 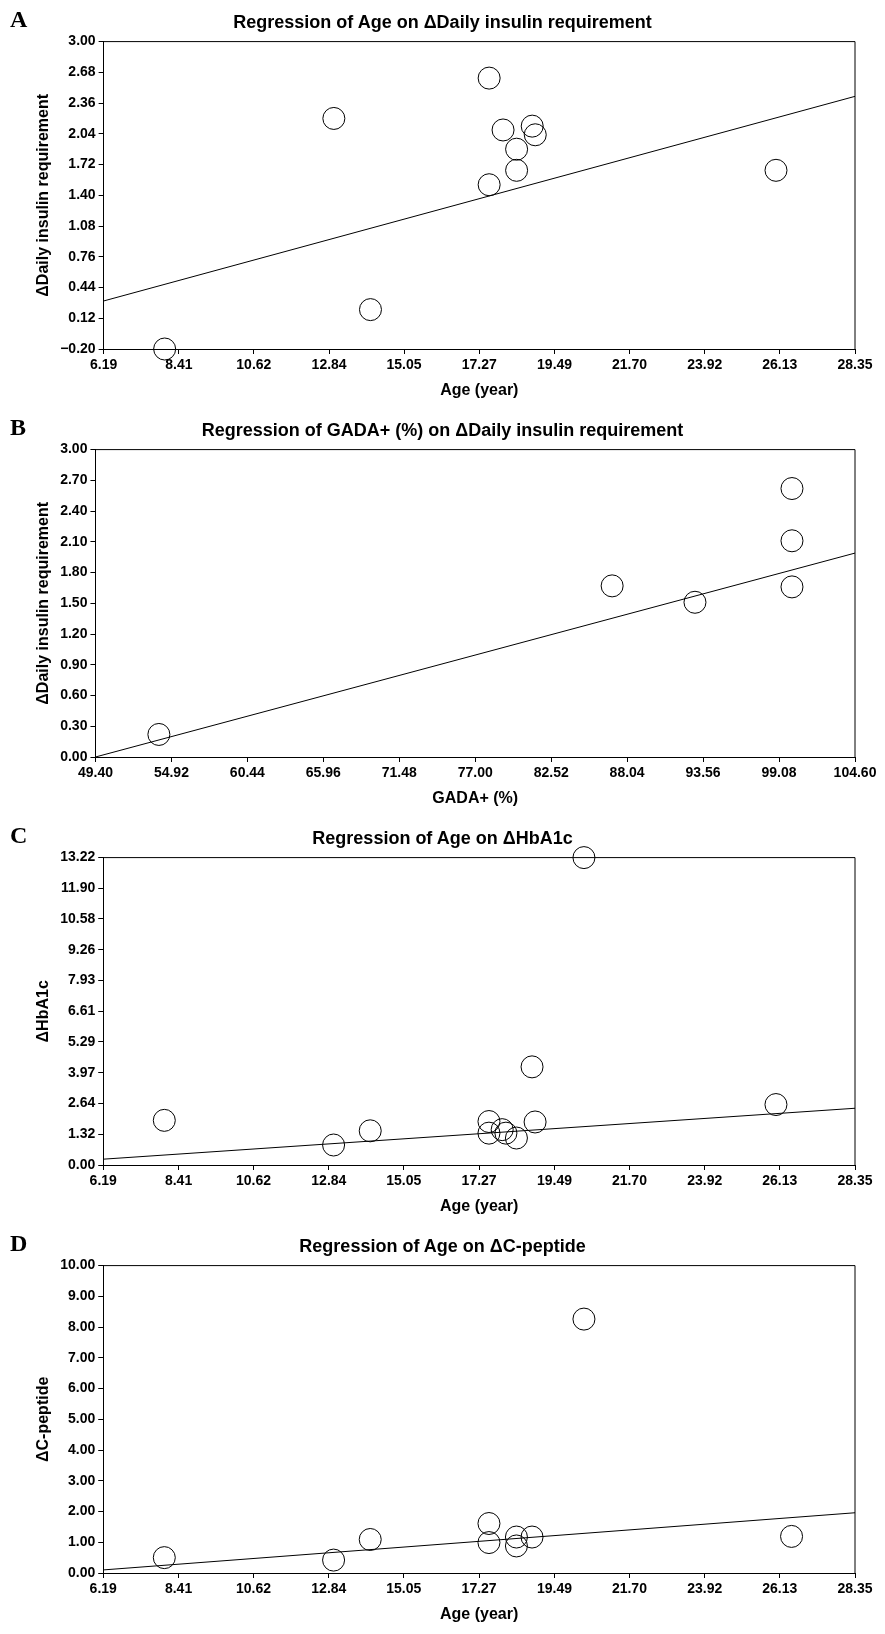 What do you see at coordinates (171, 772) in the screenshot?
I see `x-tick-label: 54.92` at bounding box center [171, 772].